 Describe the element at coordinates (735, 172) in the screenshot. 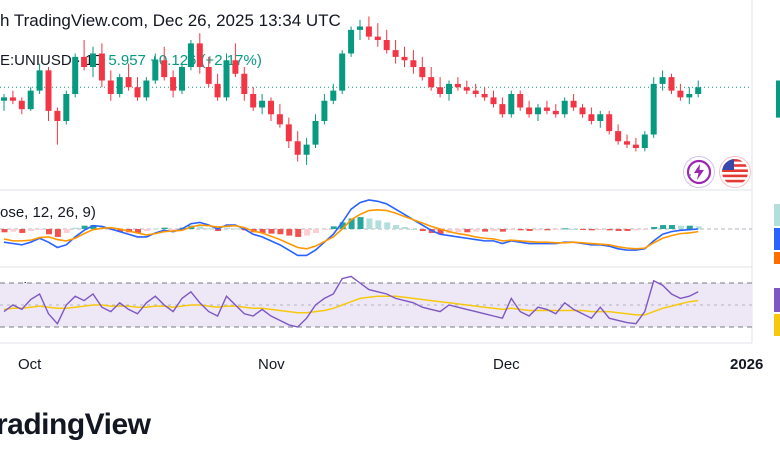

I see `us-flag-icon` at that location.